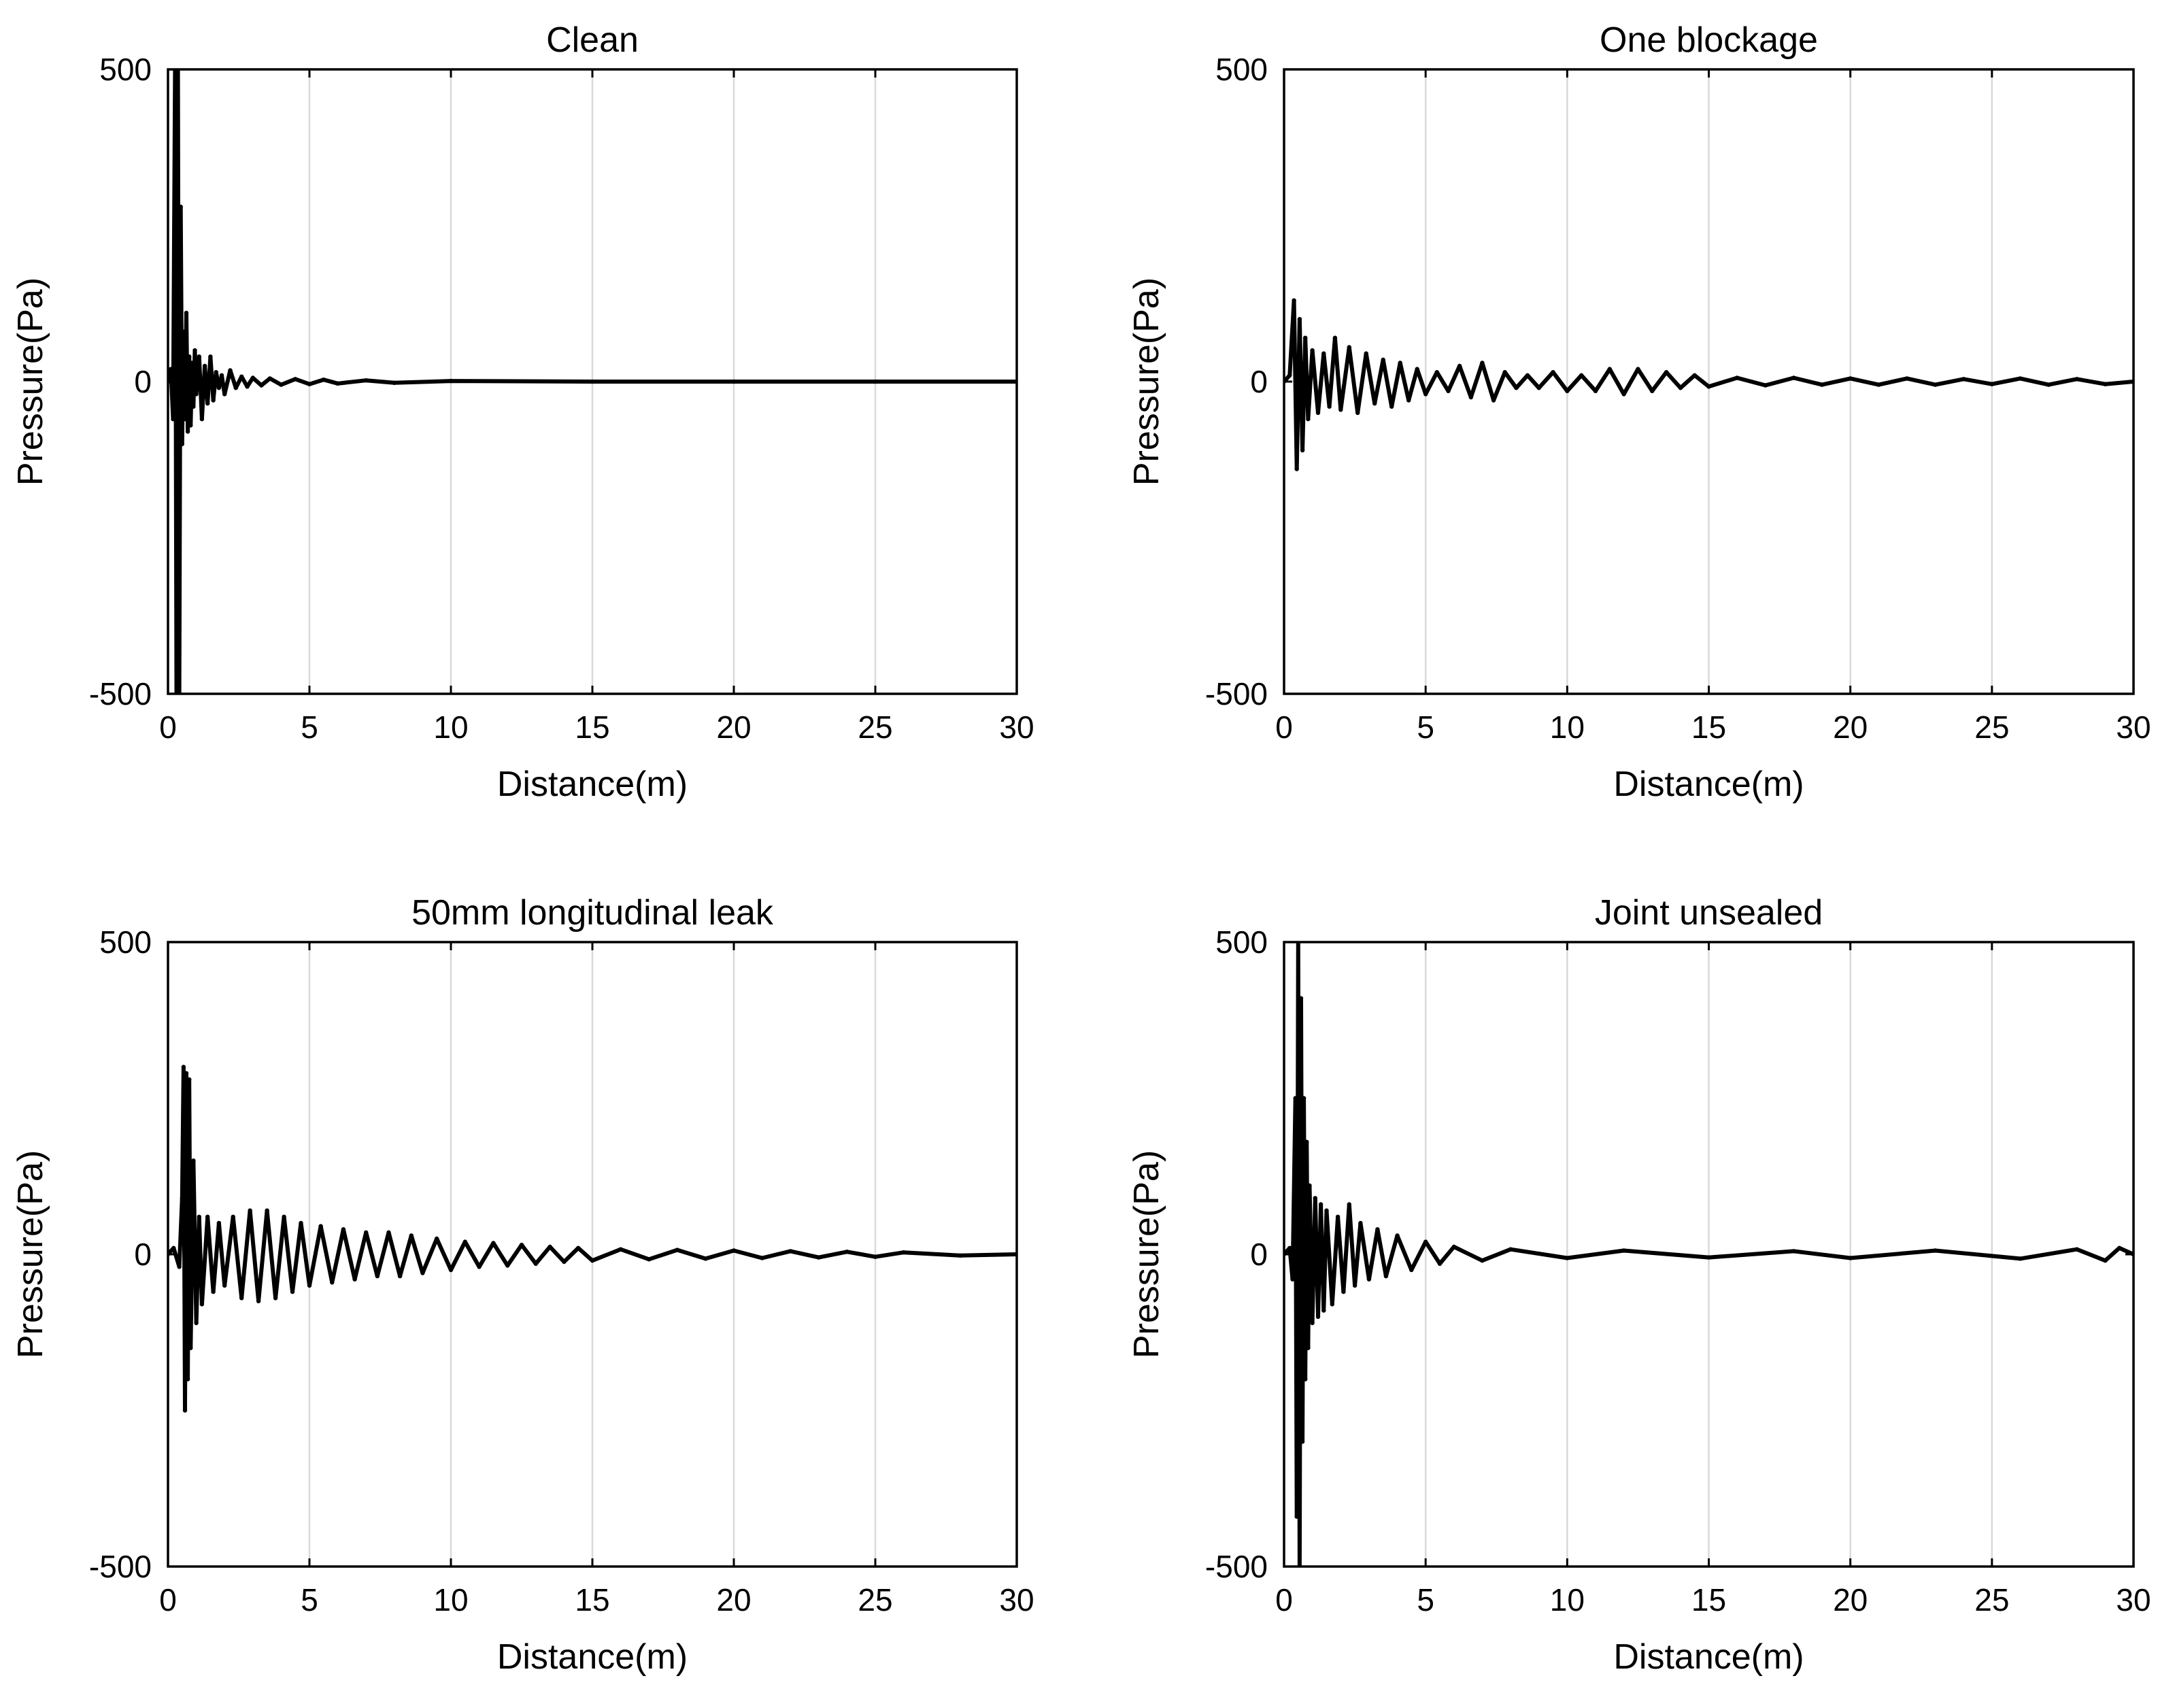  I want to click on x-tick-label: 5, so click(1425, 727).